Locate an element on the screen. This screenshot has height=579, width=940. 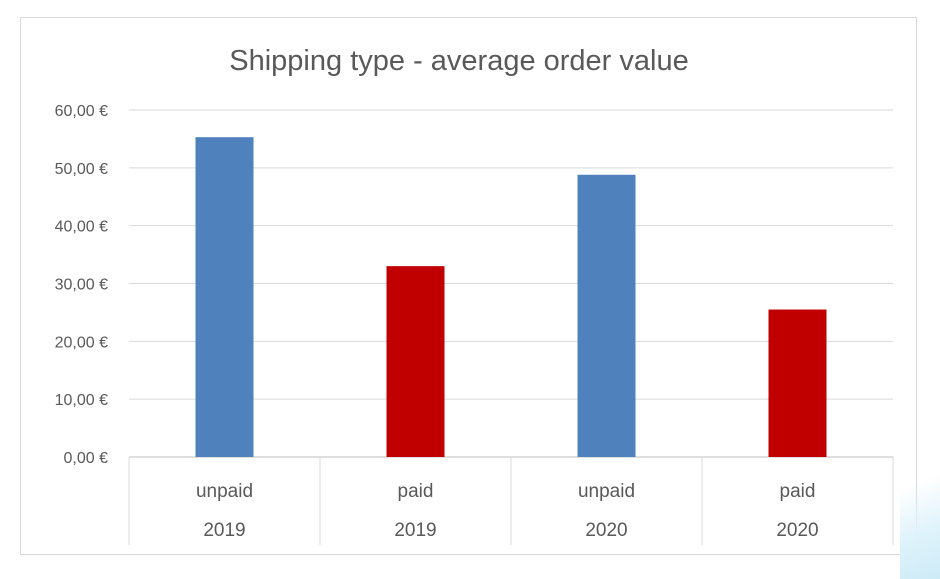
y-tick-label: 0,00 € is located at coordinates (86, 458).